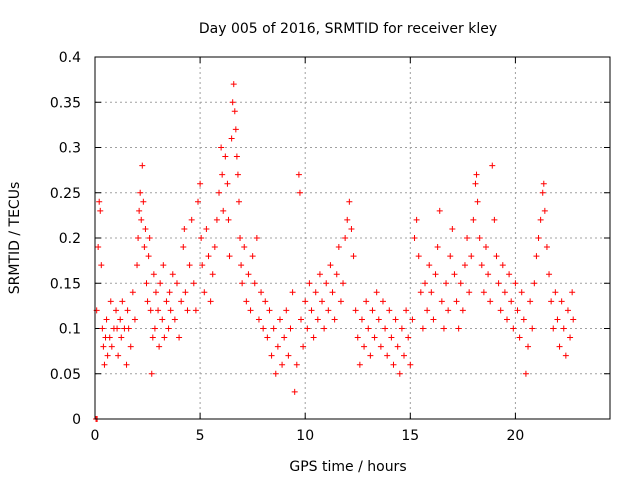 Image resolution: width=640 pixels, height=480 pixels. What do you see at coordinates (65, 103) in the screenshot?
I see `y-tick-label: 0.35` at bounding box center [65, 103].